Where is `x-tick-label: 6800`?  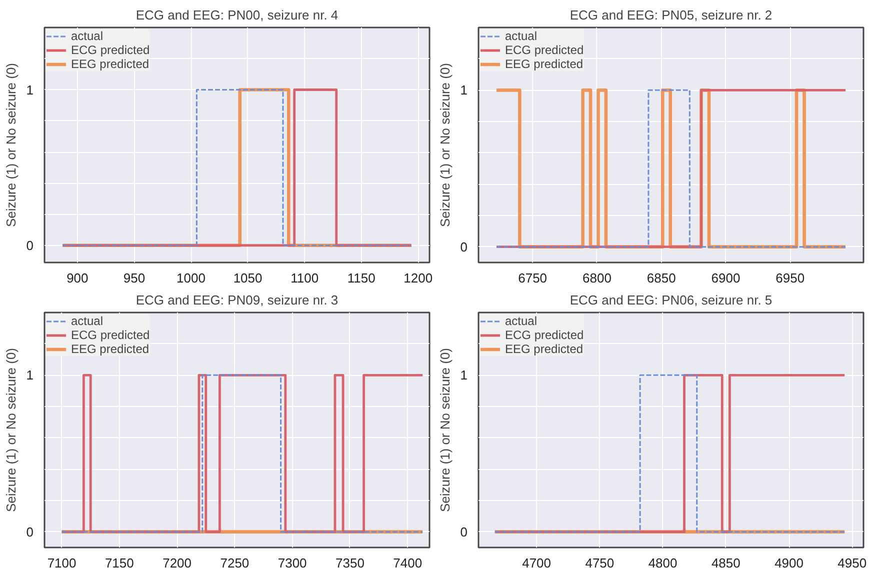
x-tick-label: 6800 is located at coordinates (597, 278).